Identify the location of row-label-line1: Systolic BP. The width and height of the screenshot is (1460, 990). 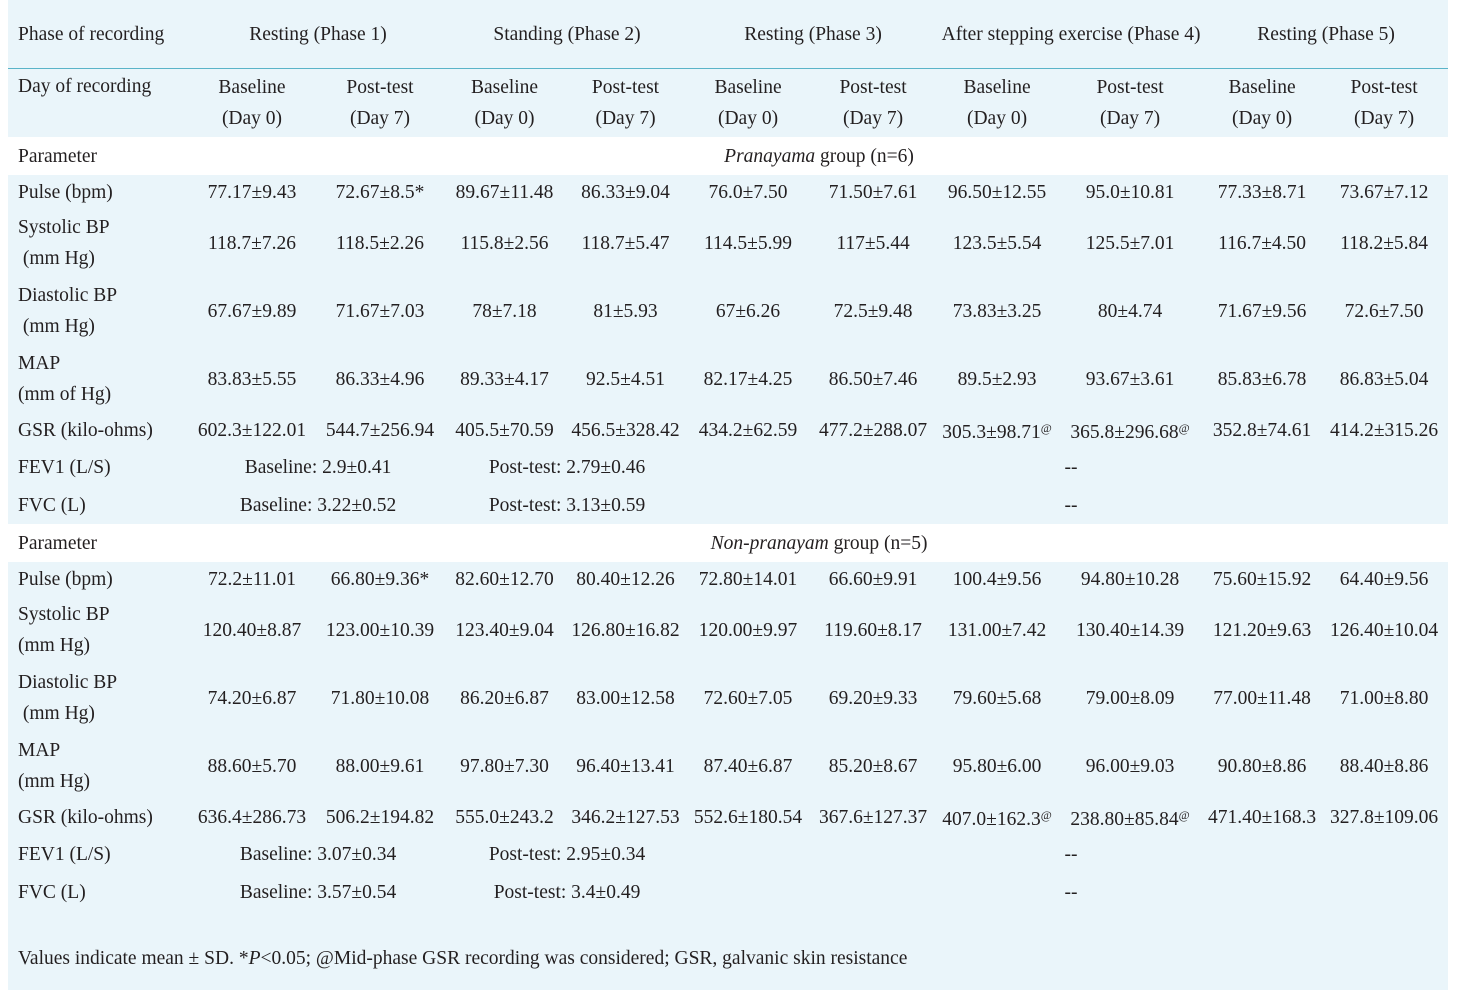
(64, 614).